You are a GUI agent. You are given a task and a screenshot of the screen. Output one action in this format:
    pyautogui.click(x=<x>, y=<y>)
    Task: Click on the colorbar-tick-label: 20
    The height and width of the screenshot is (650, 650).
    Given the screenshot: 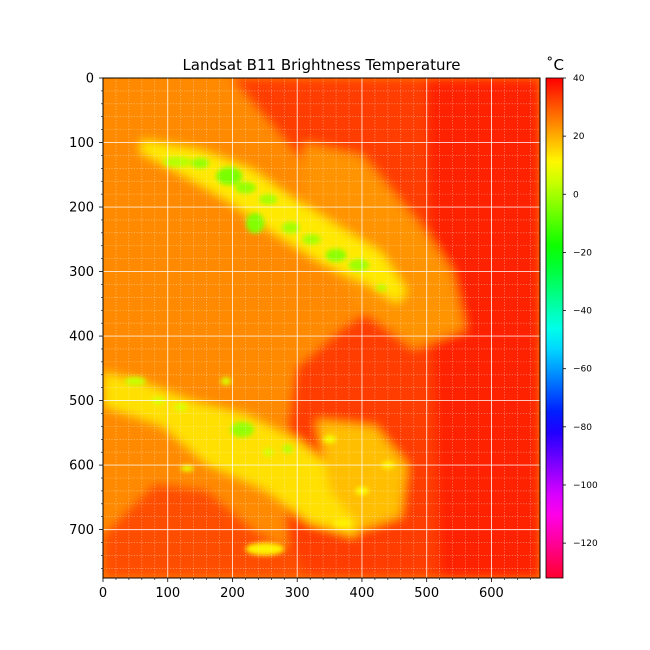 What is the action you would take?
    pyautogui.click(x=579, y=137)
    